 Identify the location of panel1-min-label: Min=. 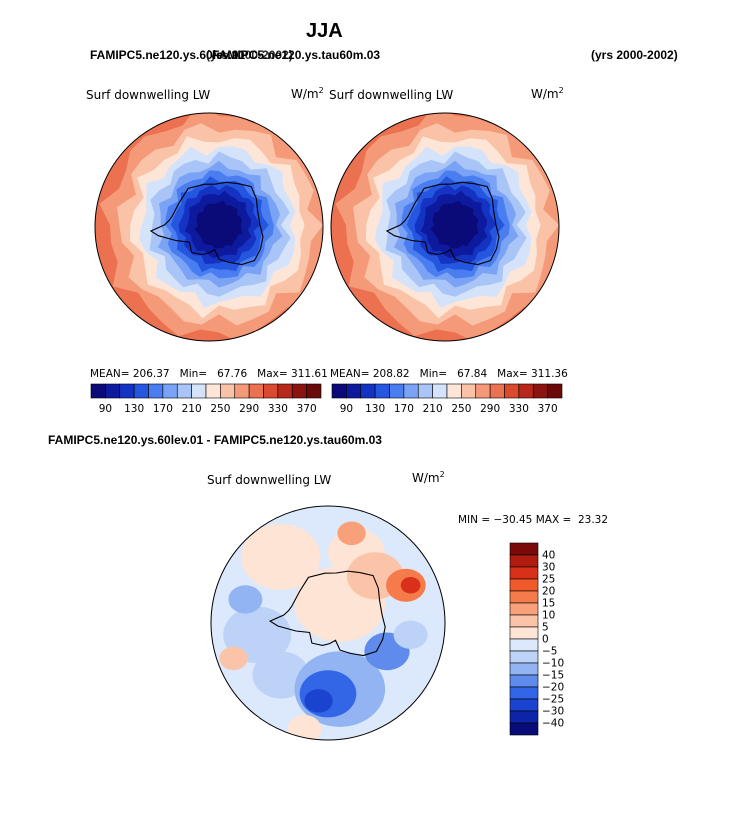
(193, 374).